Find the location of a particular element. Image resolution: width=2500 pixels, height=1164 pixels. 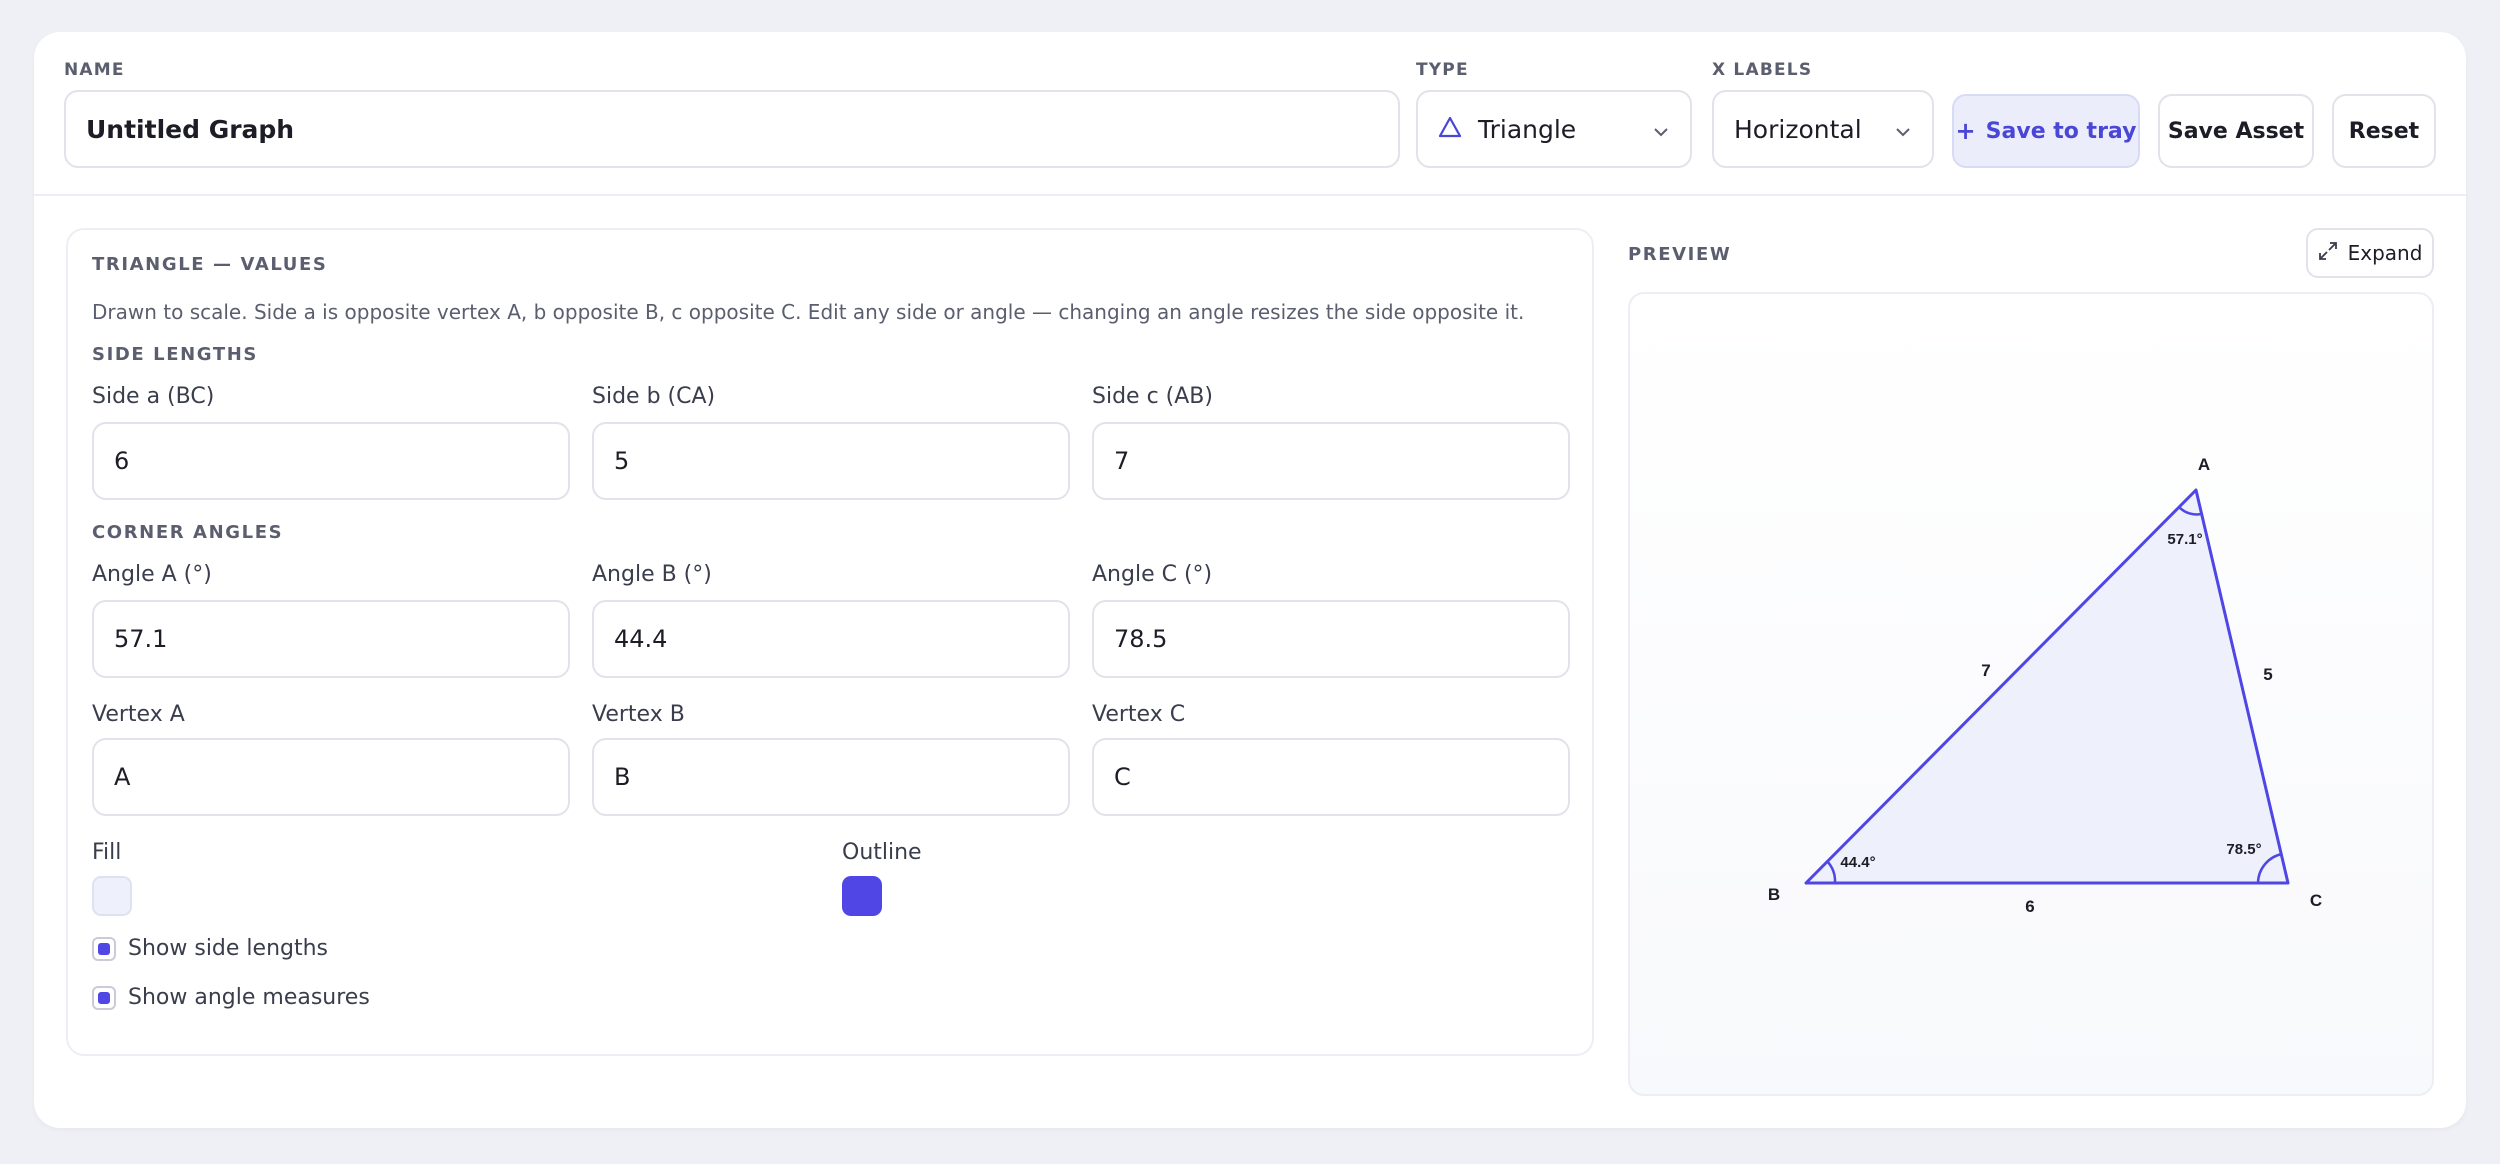

save-to-tray-label: Save to tray is located at coordinates (2061, 131).